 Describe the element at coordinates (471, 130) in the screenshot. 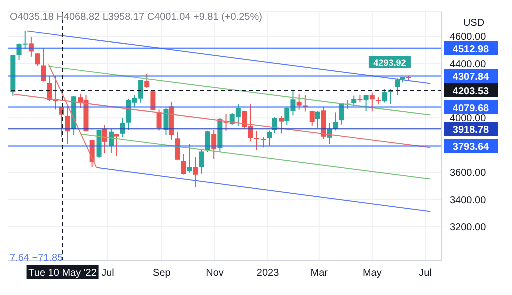

I see `ref-line-label: 3918.78` at that location.